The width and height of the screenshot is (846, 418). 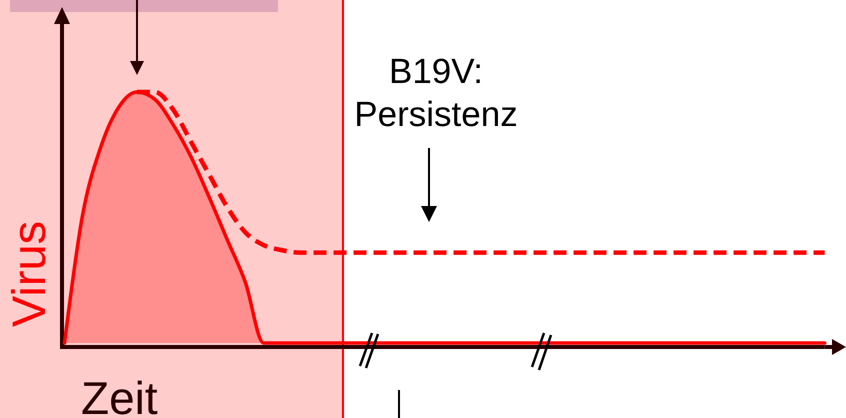 What do you see at coordinates (436, 93) in the screenshot?
I see `annotation: B19V: Persistenz` at bounding box center [436, 93].